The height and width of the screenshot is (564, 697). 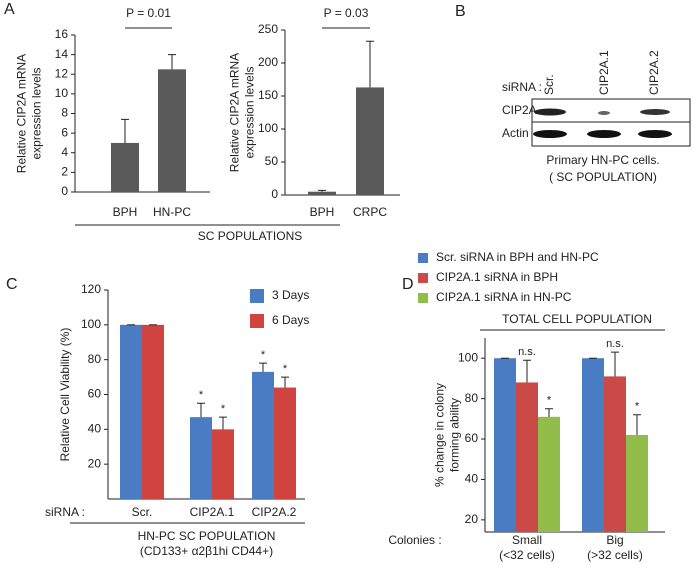 I want to click on blot-caption: ( SC POPULATION), so click(x=603, y=177).